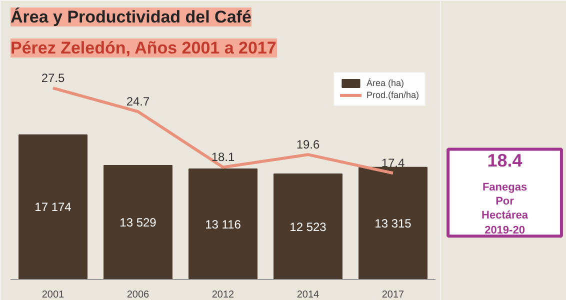 Image resolution: width=566 pixels, height=300 pixels. Describe the element at coordinates (308, 295) in the screenshot. I see `x-tick-label: 2014` at that location.